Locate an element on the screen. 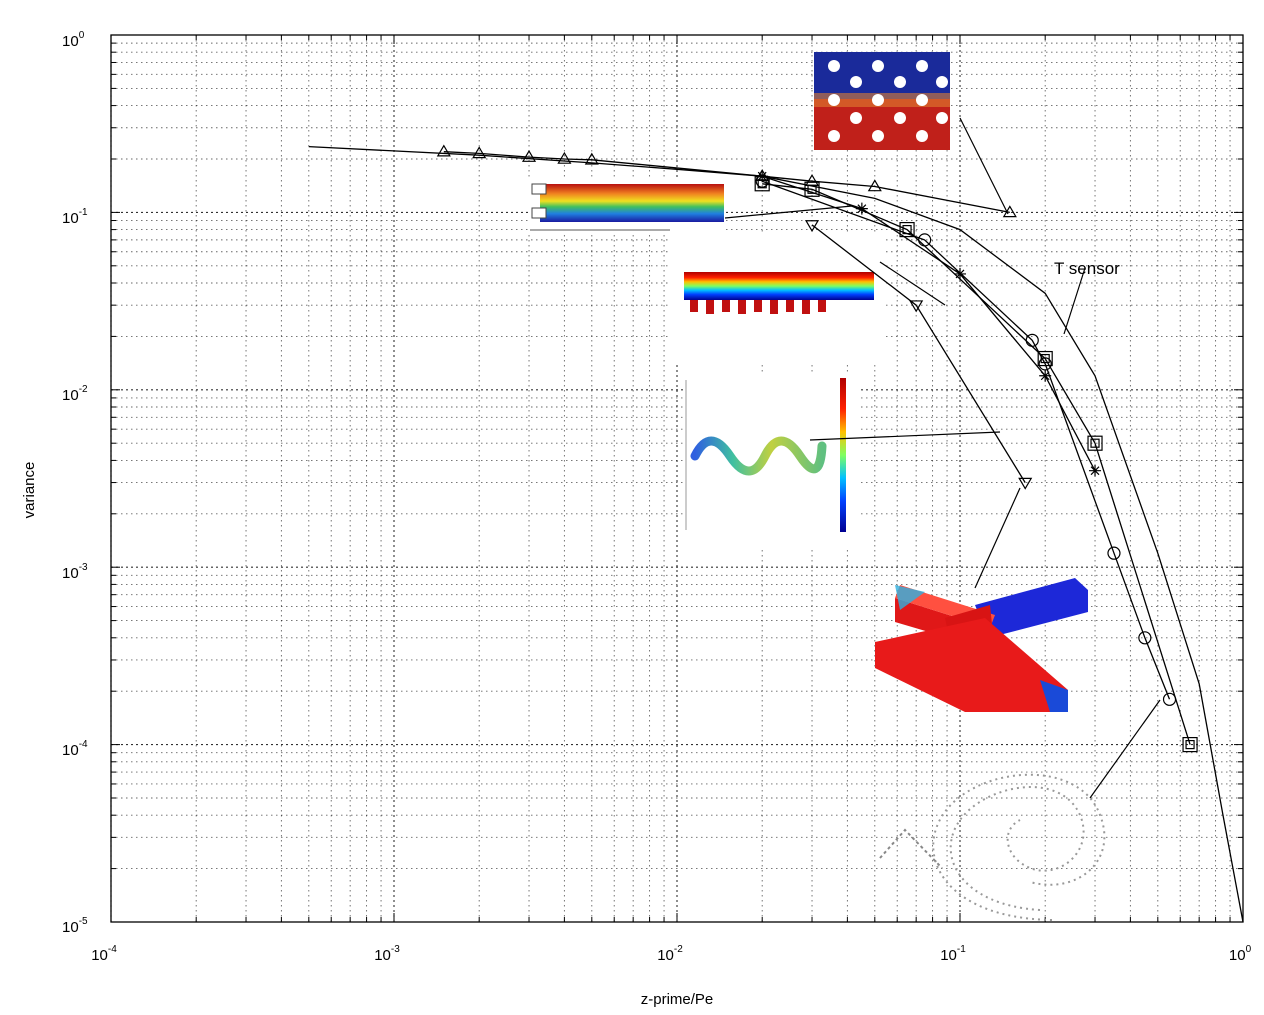 Image resolution: width=1264 pixels, height=1015 pixels. y-tick-label: 10⁻¹ is located at coordinates (75, 217).